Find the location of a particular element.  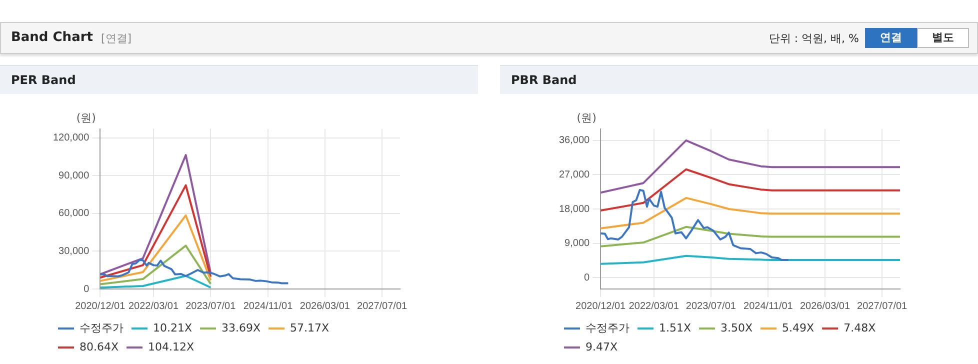

y-tick-label: 27,000 is located at coordinates (574, 174).